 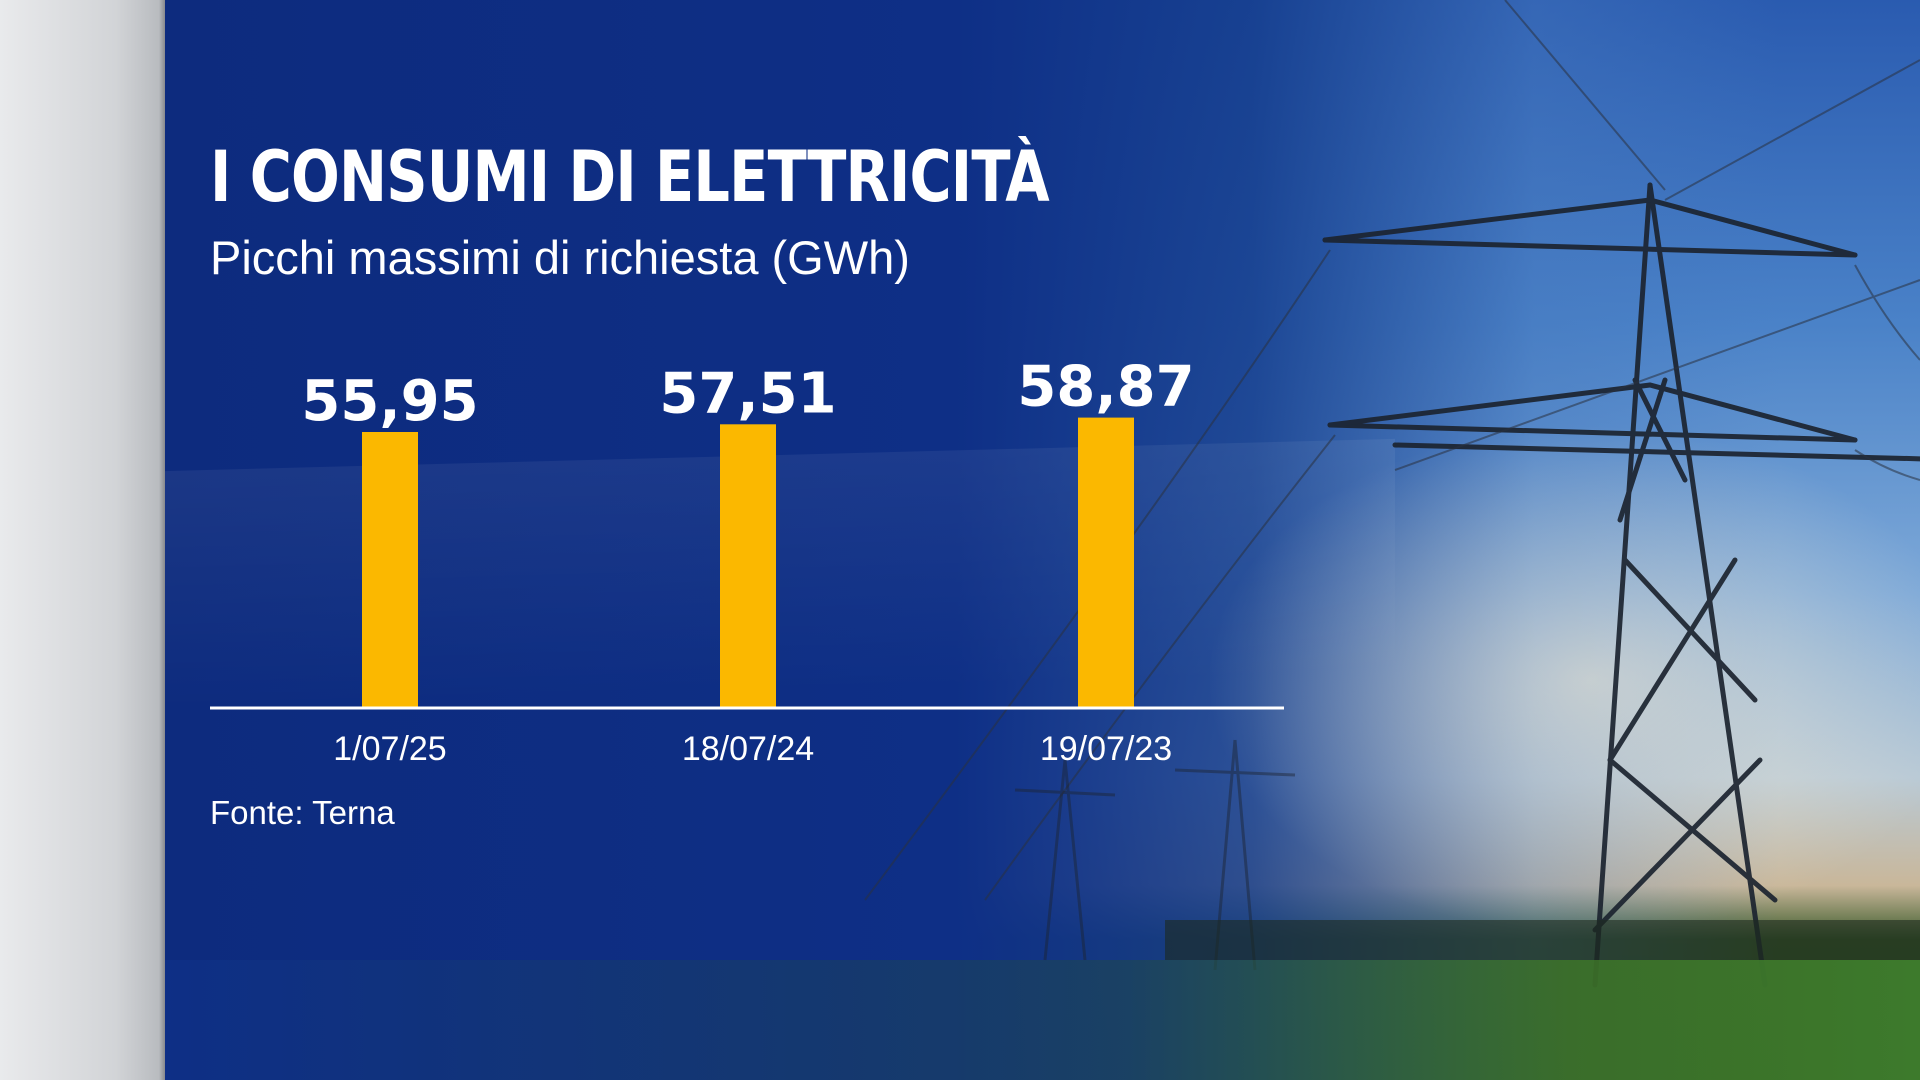 I want to click on field, so click(x=1042, y=1020).